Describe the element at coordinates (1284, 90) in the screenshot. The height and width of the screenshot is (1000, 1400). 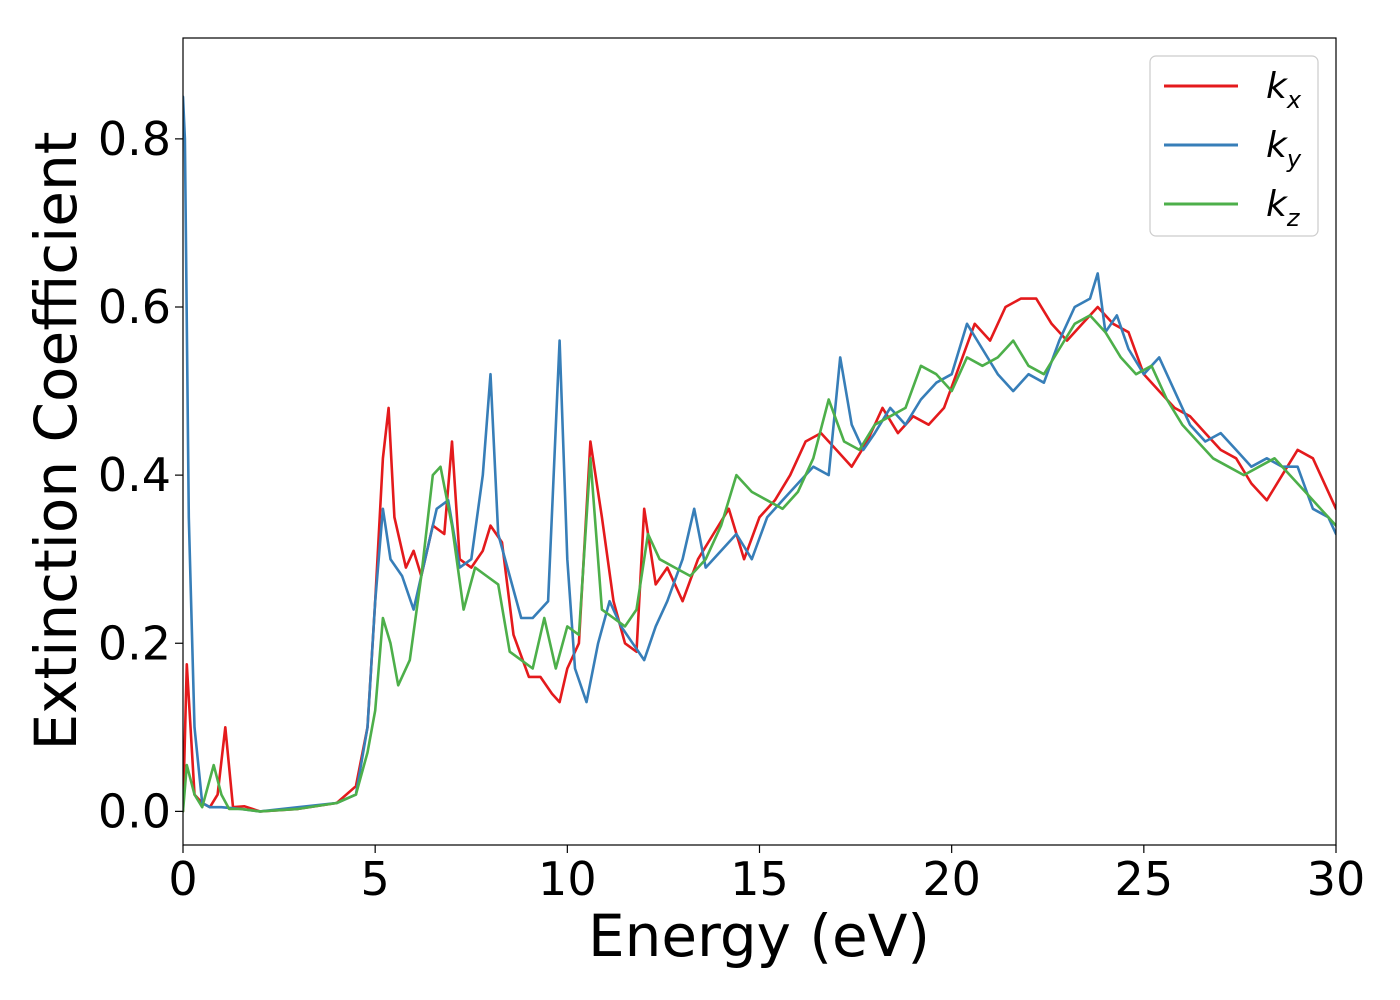
I see `legend-label-x: kx` at that location.